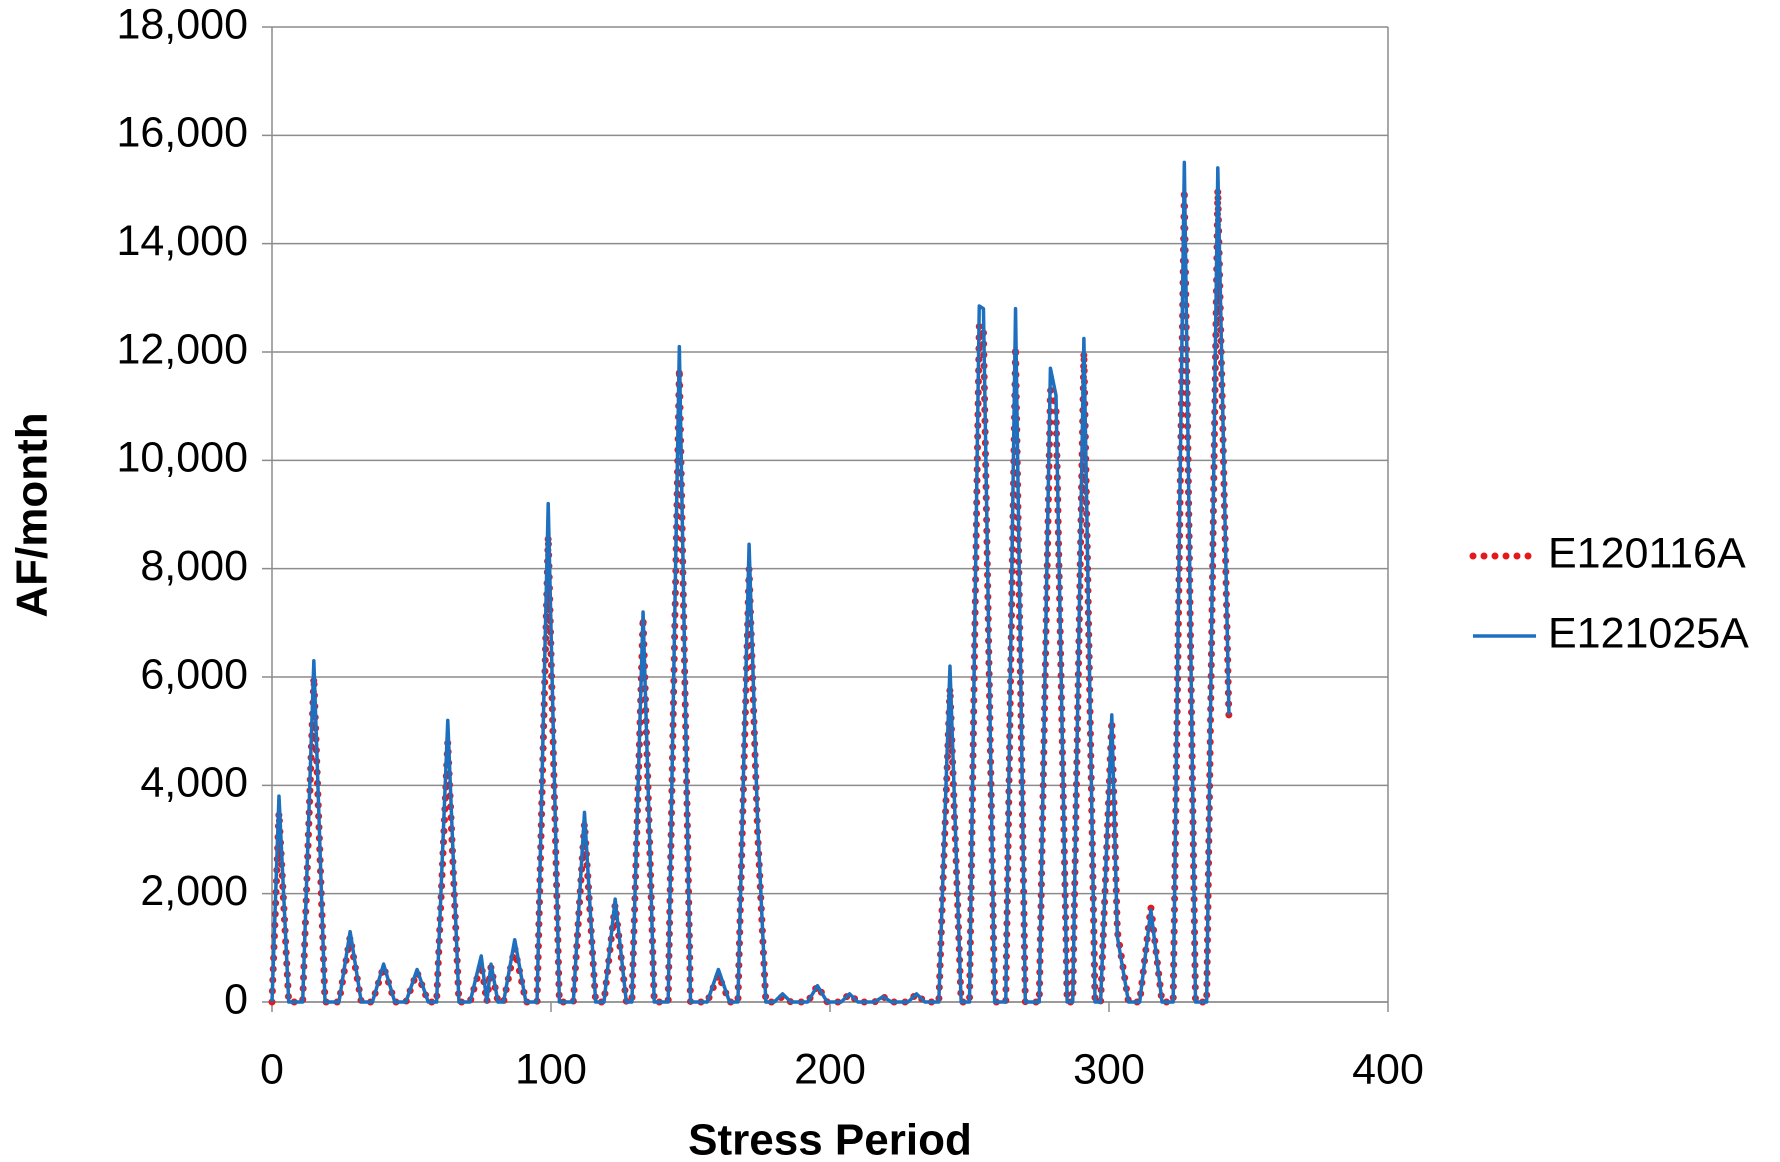  What do you see at coordinates (182, 241) in the screenshot?
I see `y-tick-label: 14,000` at bounding box center [182, 241].